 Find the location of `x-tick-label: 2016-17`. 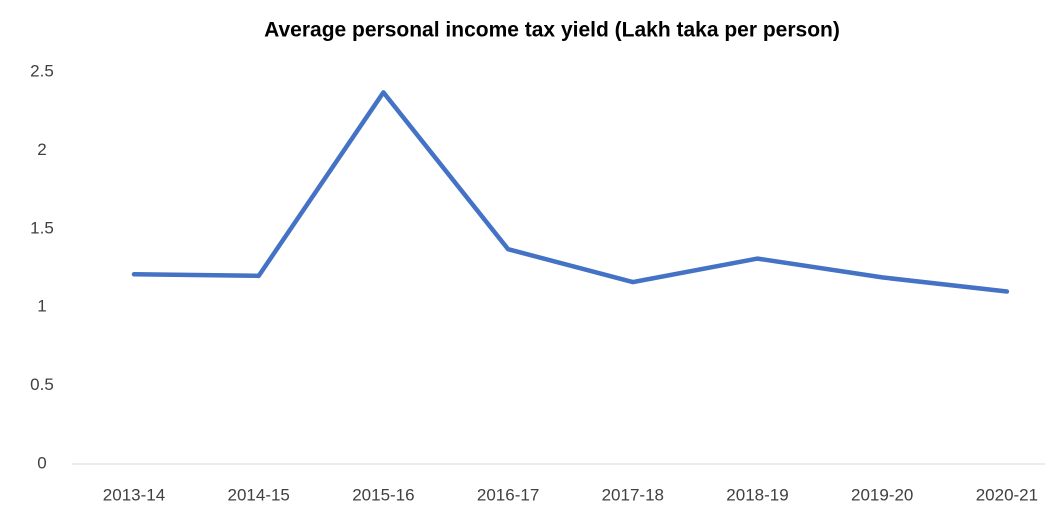

x-tick-label: 2016-17 is located at coordinates (508, 494).